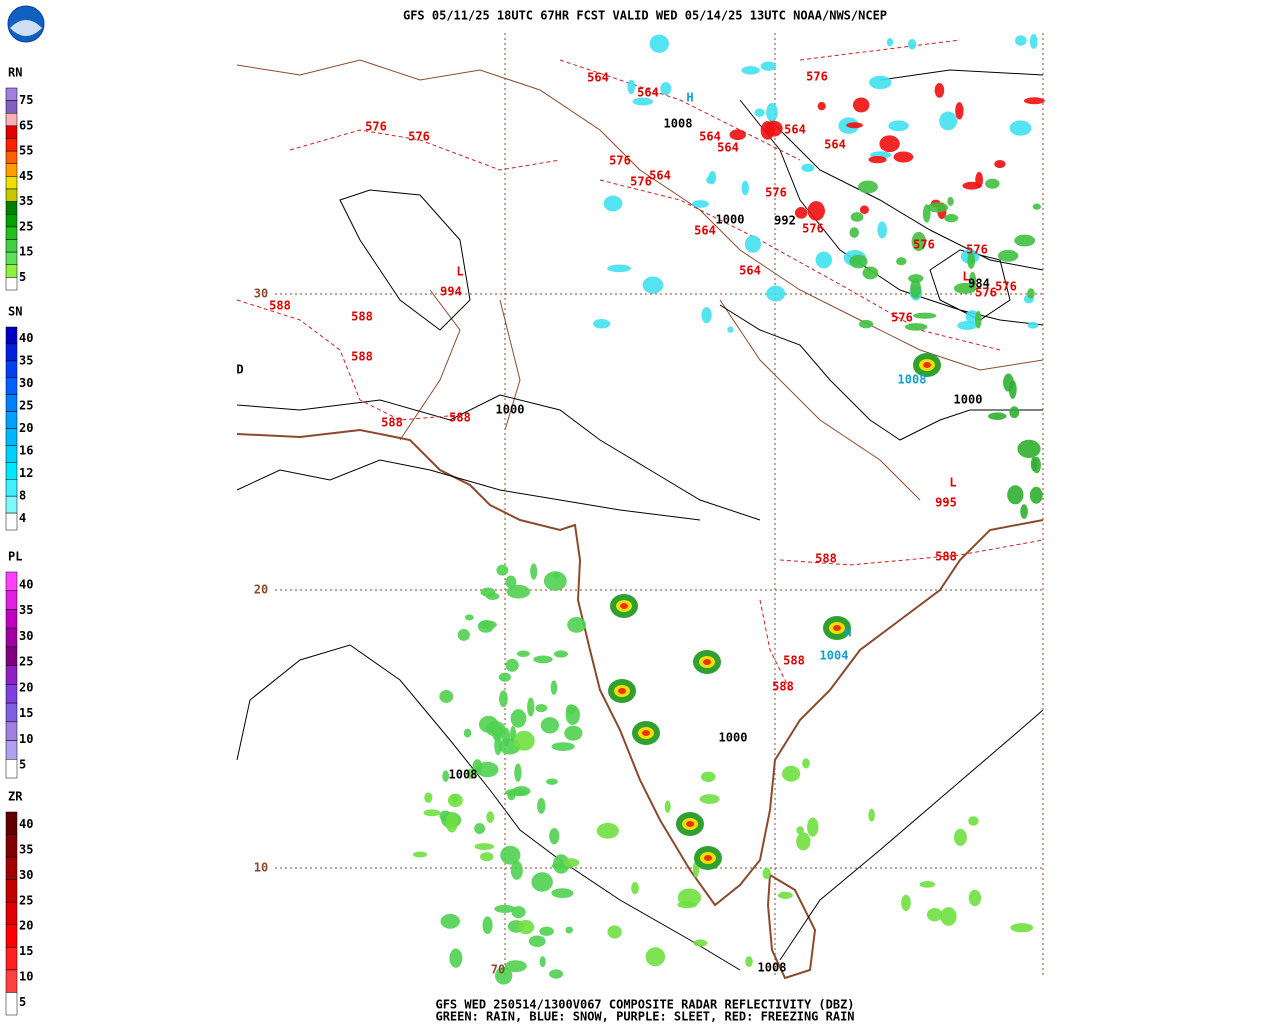 Image resolution: width=1280 pixels, height=1024 pixels. Describe the element at coordinates (791, 926) in the screenshot. I see `sri-lanka` at that location.